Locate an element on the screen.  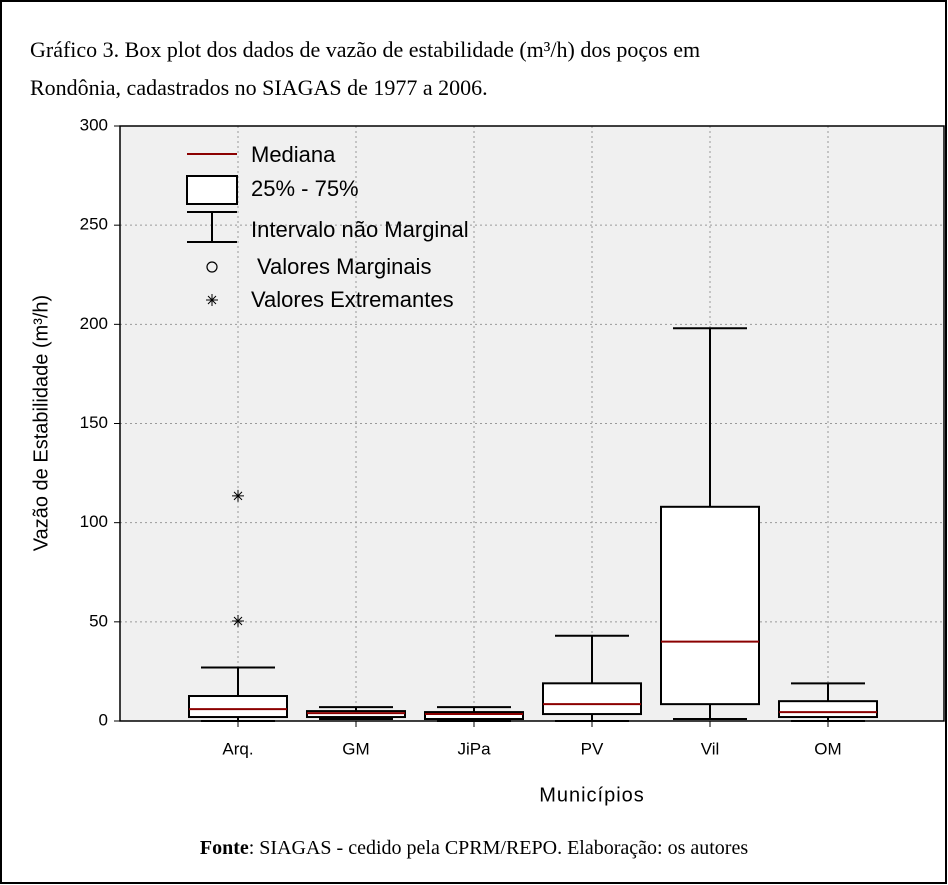
y-tick-label: 200 is located at coordinates (94, 323).